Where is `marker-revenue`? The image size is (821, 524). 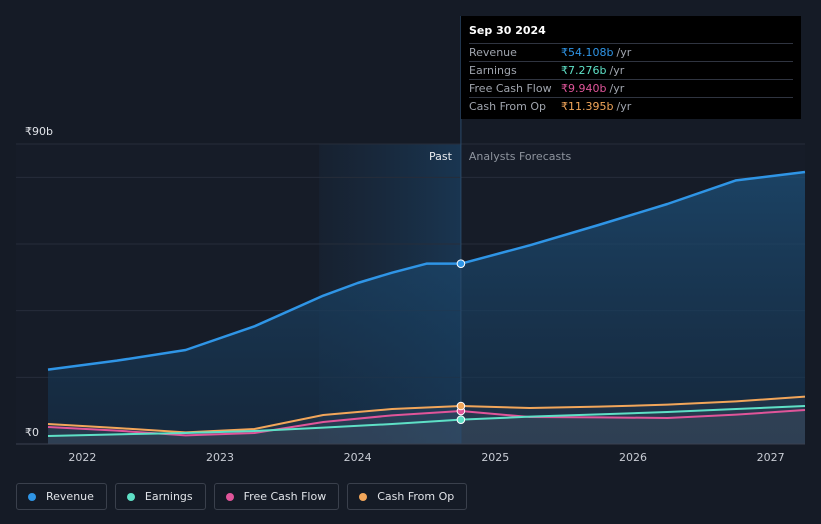
marker-revenue is located at coordinates (461, 263).